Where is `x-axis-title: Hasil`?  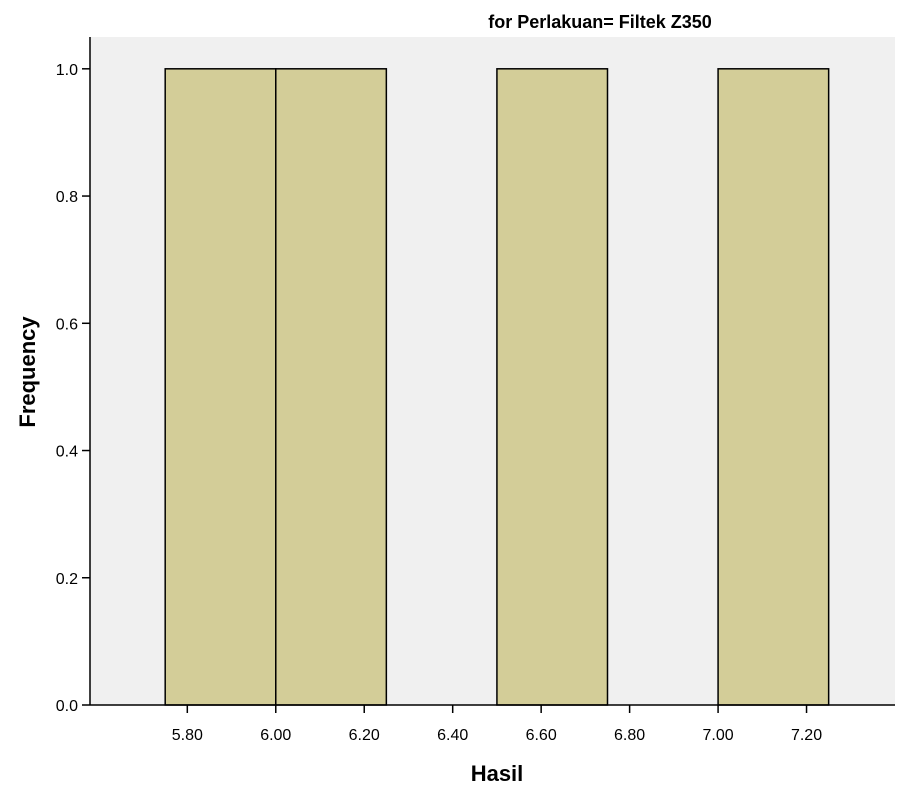 x-axis-title: Hasil is located at coordinates (497, 773).